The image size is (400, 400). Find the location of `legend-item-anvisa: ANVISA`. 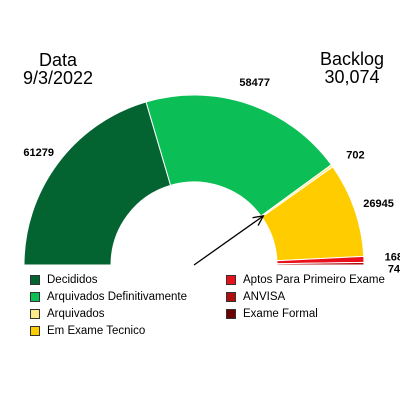

legend-item-anvisa: ANVISA is located at coordinates (255, 297).